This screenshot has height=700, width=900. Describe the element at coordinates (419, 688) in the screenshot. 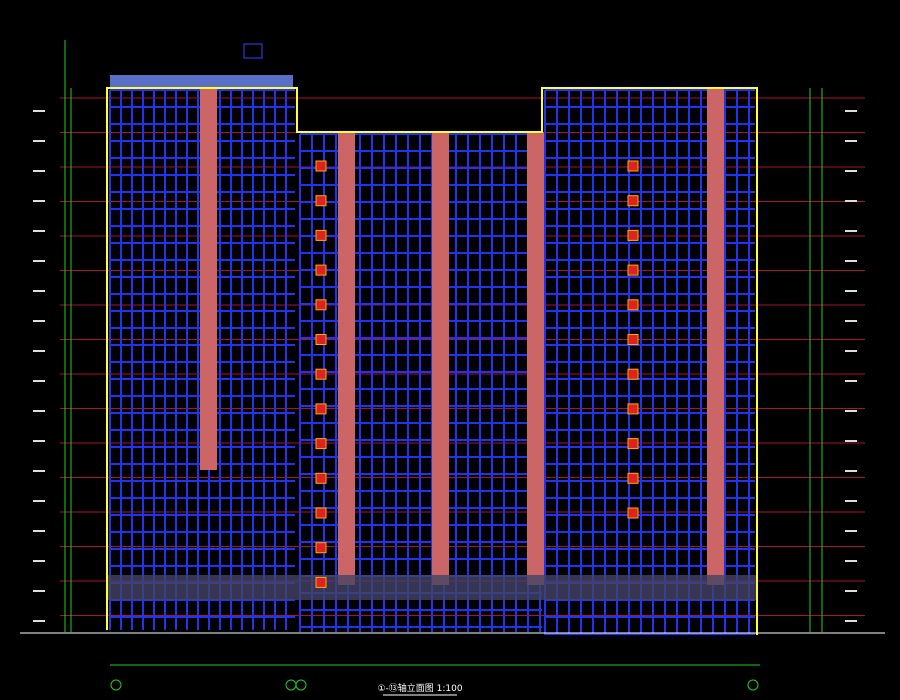

I see `drawing-title: ①-⑬轴立面图 1:100` at that location.